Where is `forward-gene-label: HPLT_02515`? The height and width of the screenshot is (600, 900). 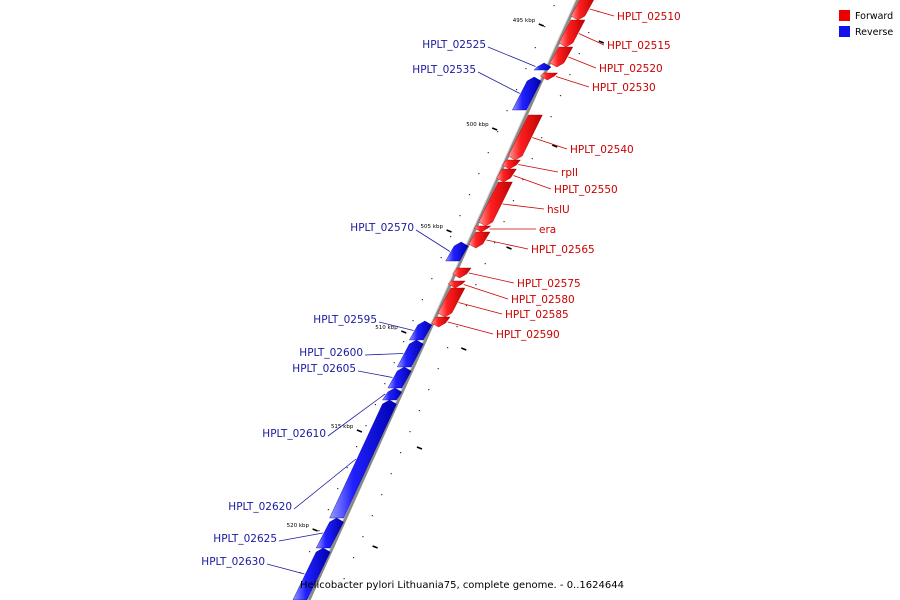 forward-gene-label: HPLT_02515 is located at coordinates (639, 46).